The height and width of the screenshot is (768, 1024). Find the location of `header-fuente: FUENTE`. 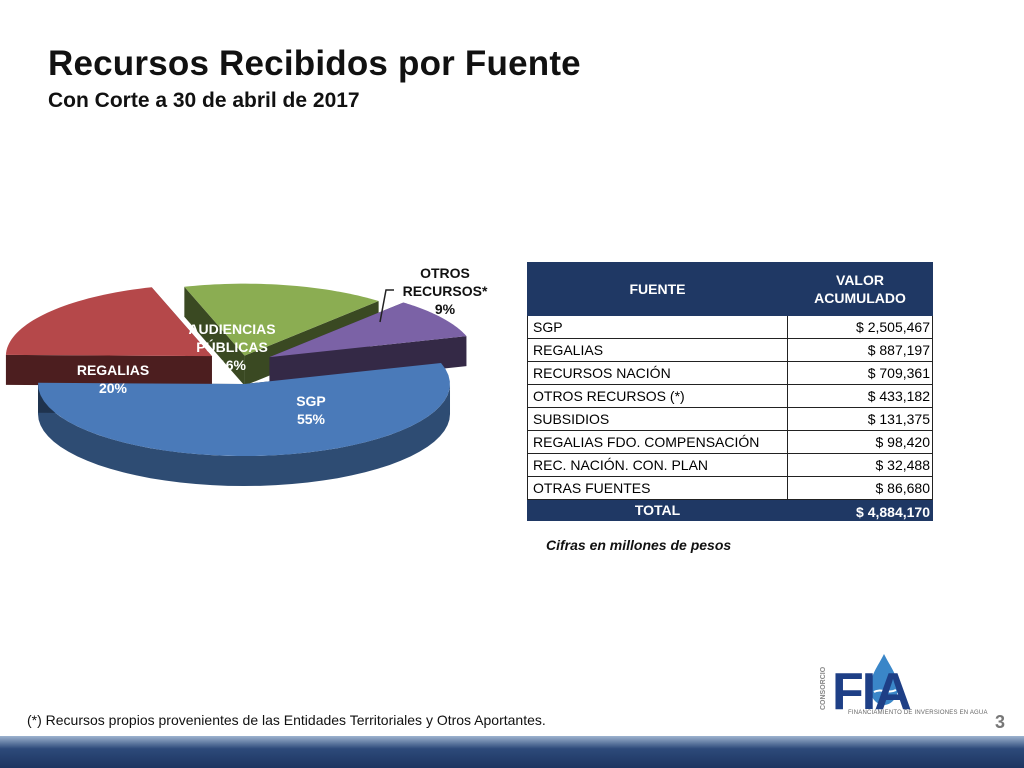

header-fuente: FUENTE is located at coordinates (657, 289).